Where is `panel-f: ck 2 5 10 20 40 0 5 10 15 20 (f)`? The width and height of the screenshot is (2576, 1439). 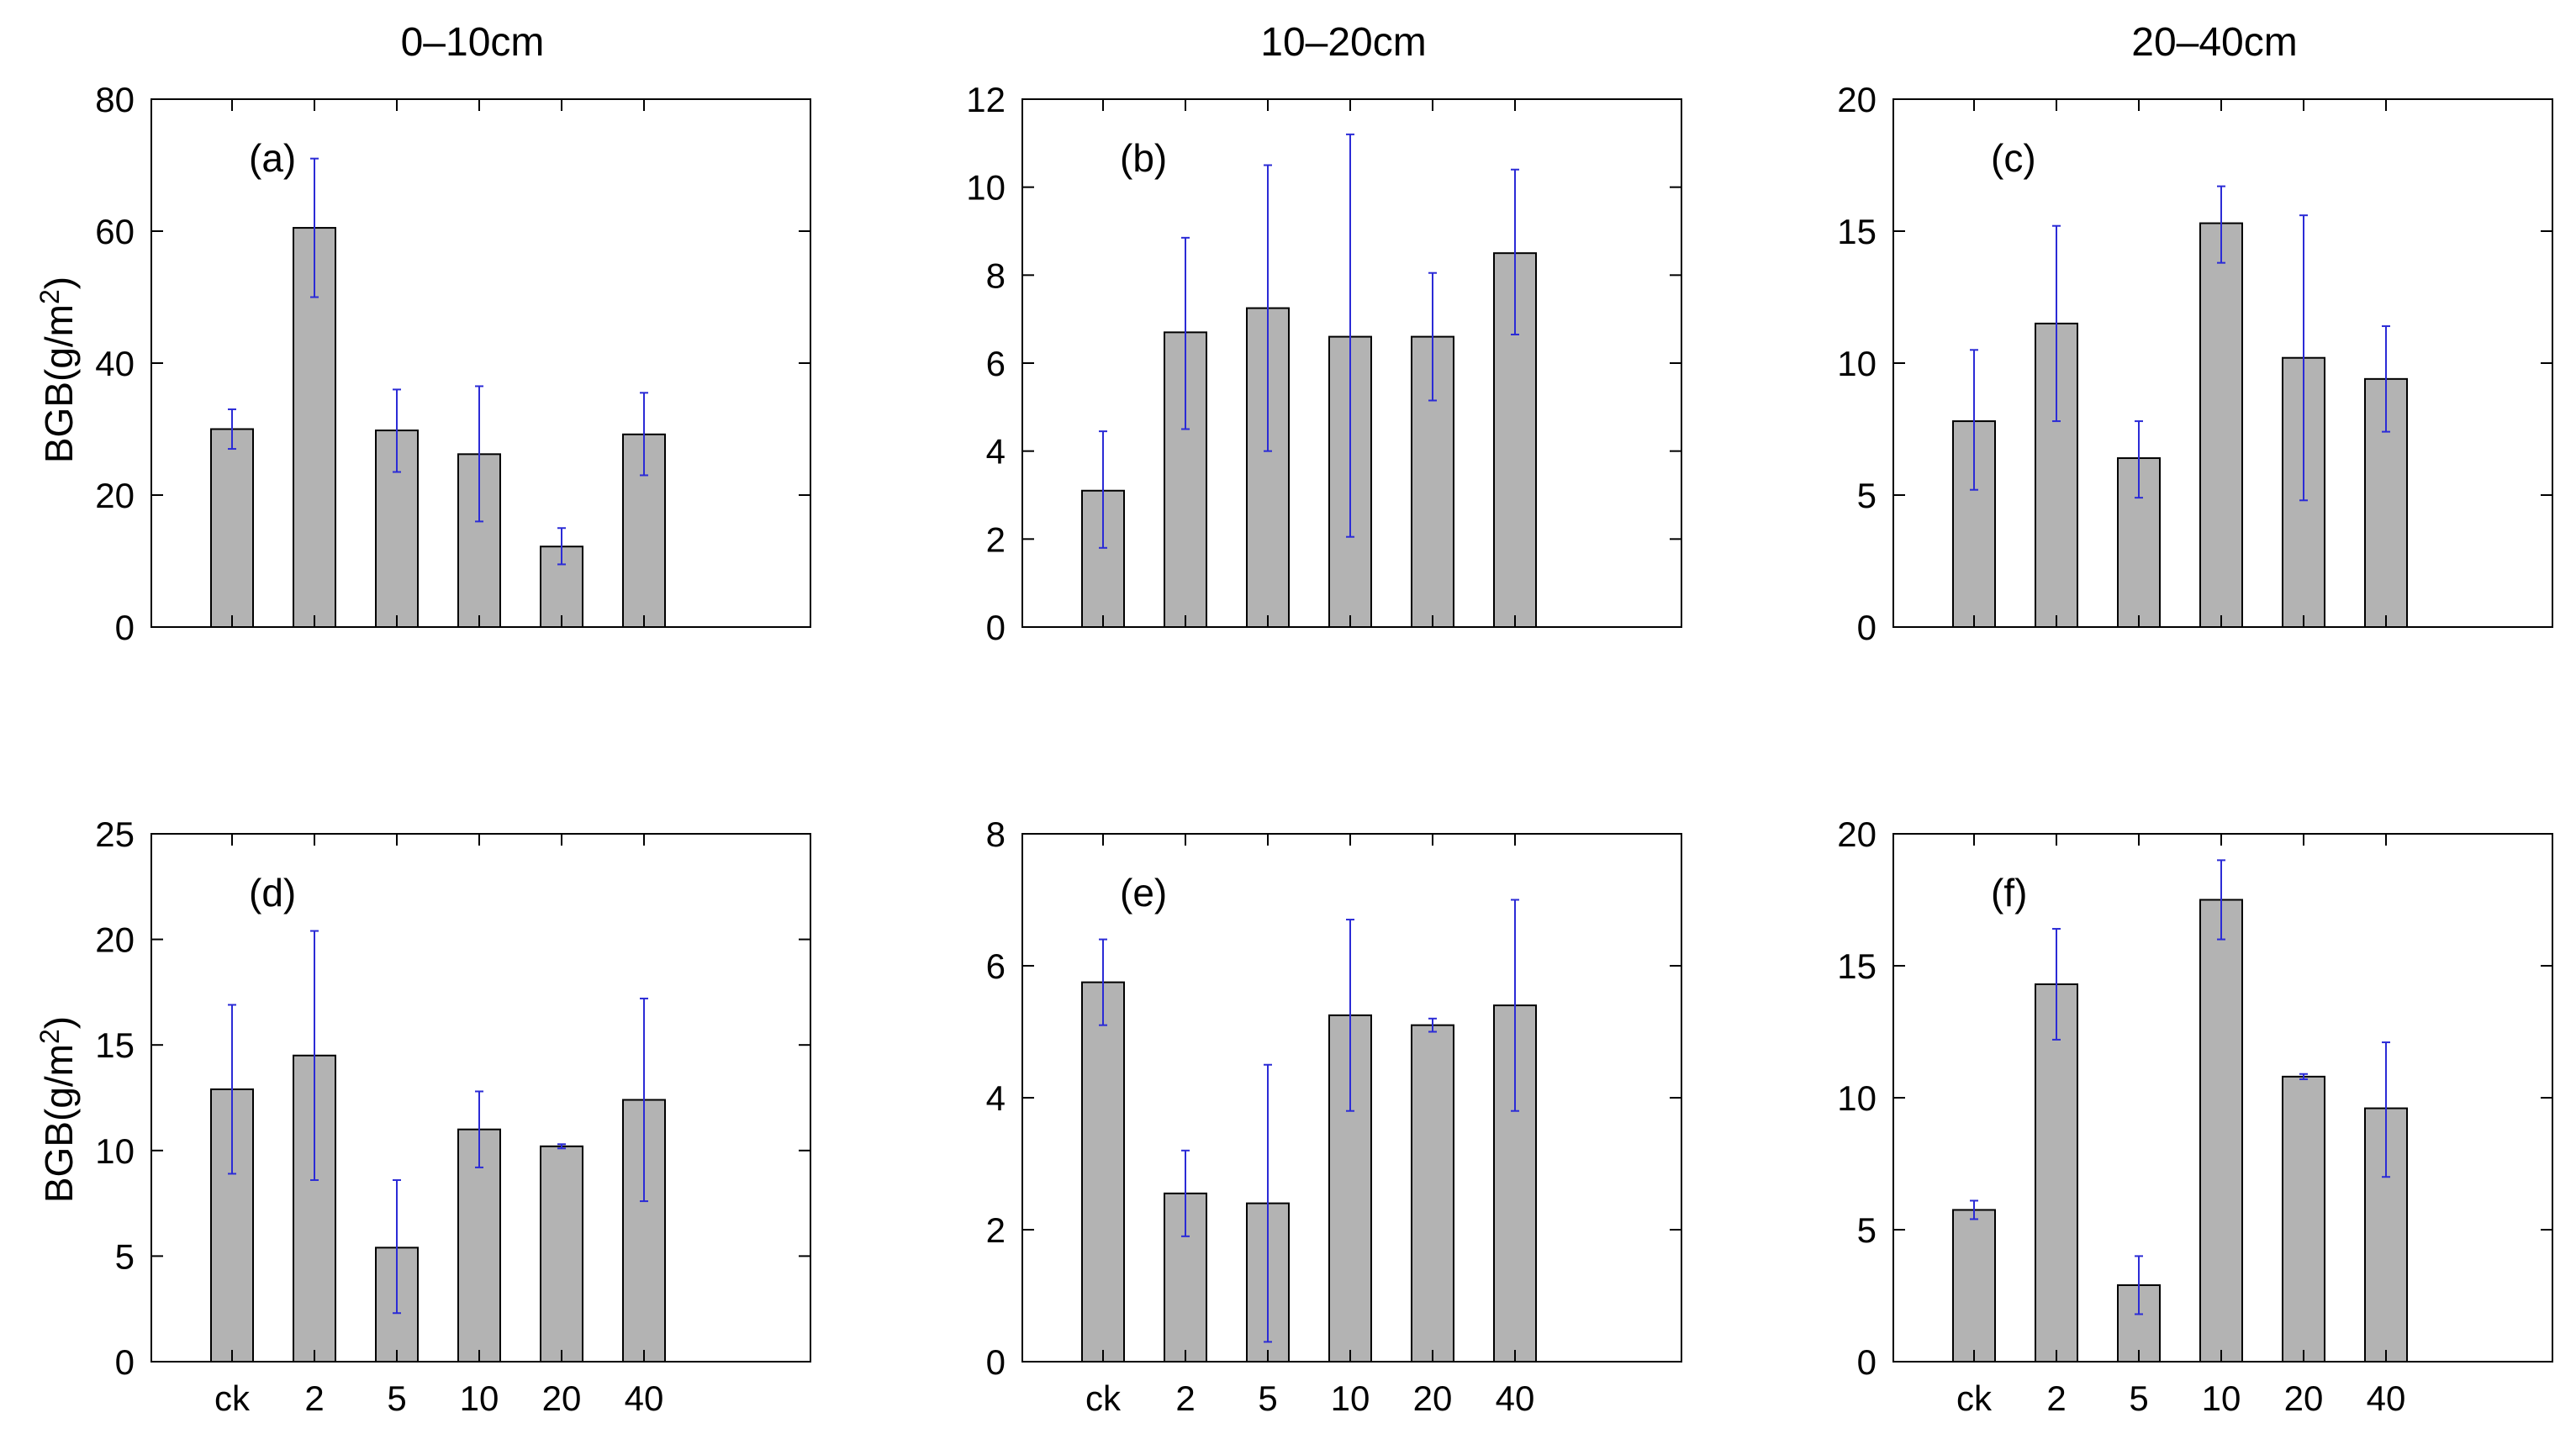 panel-f: ck 2 5 10 20 40 0 5 10 15 20 (f) is located at coordinates (2195, 1116).